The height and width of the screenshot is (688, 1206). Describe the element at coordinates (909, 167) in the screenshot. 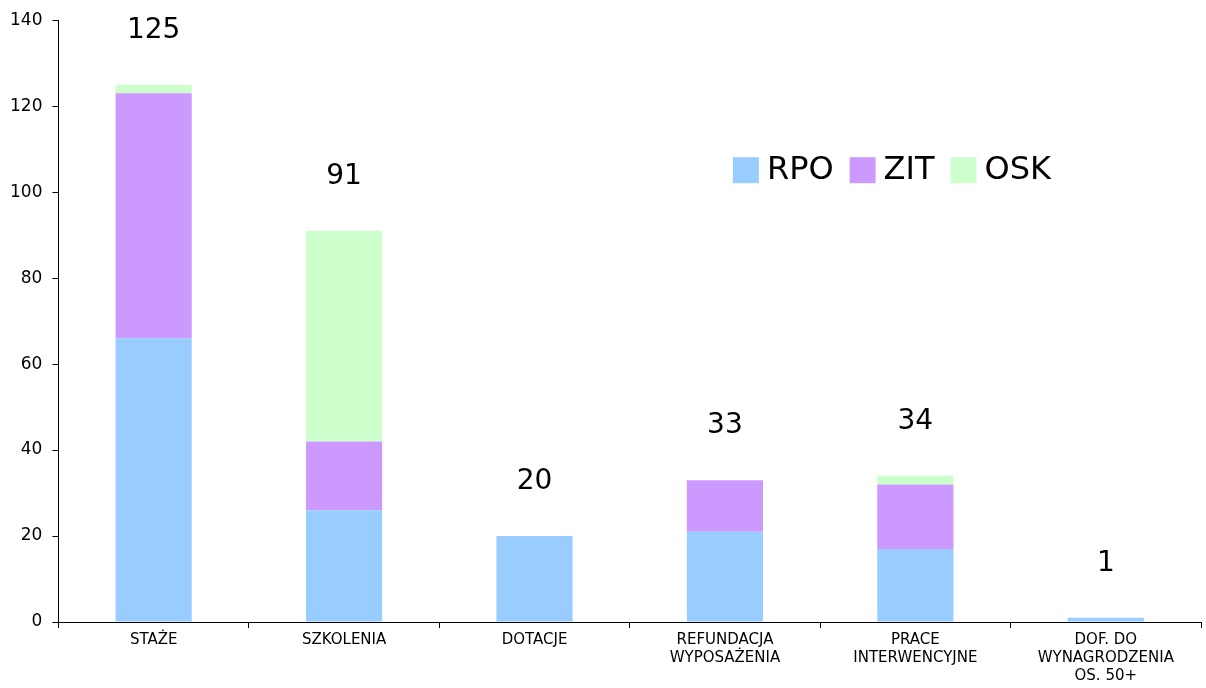

I see `legend-label: ZIT` at that location.